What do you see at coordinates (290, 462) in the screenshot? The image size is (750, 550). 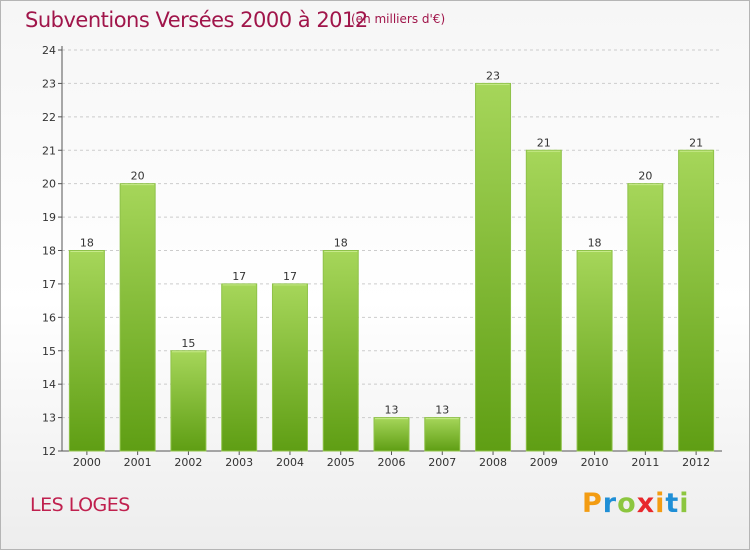 I see `x-tick-label-2004: 2004` at bounding box center [290, 462].